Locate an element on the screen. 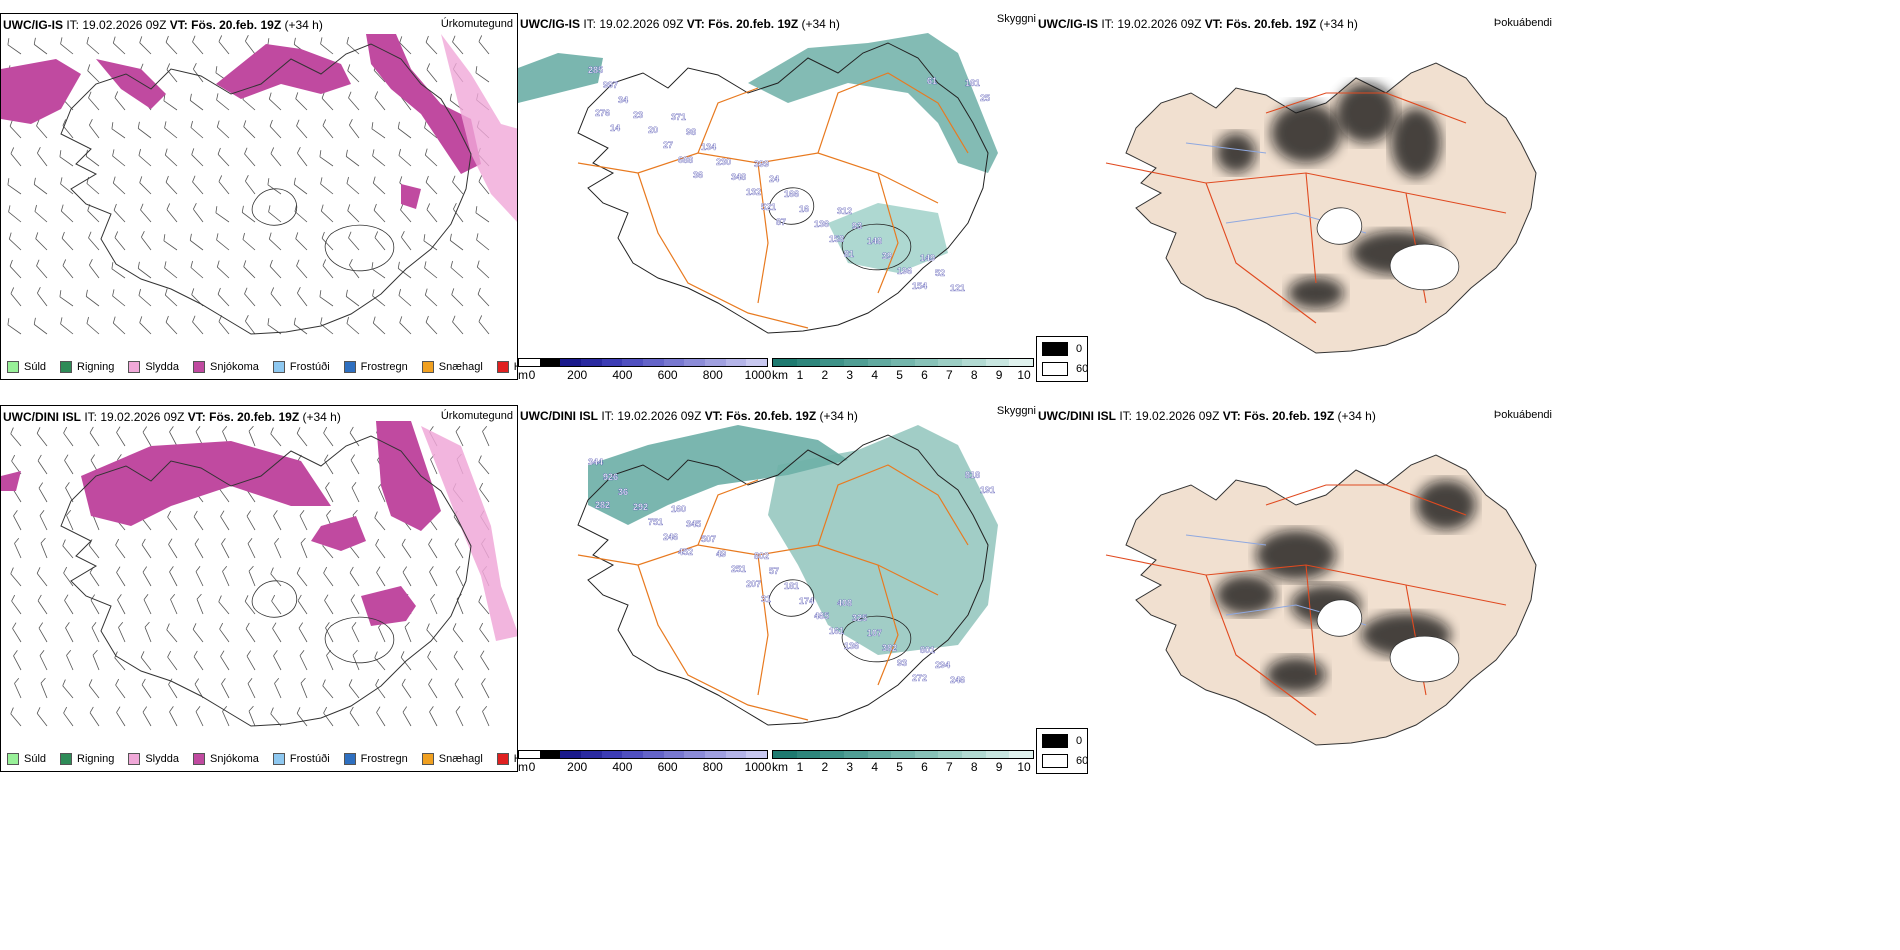 This screenshot has height=950, width=1900. scale-tick: 8 is located at coordinates (974, 767).